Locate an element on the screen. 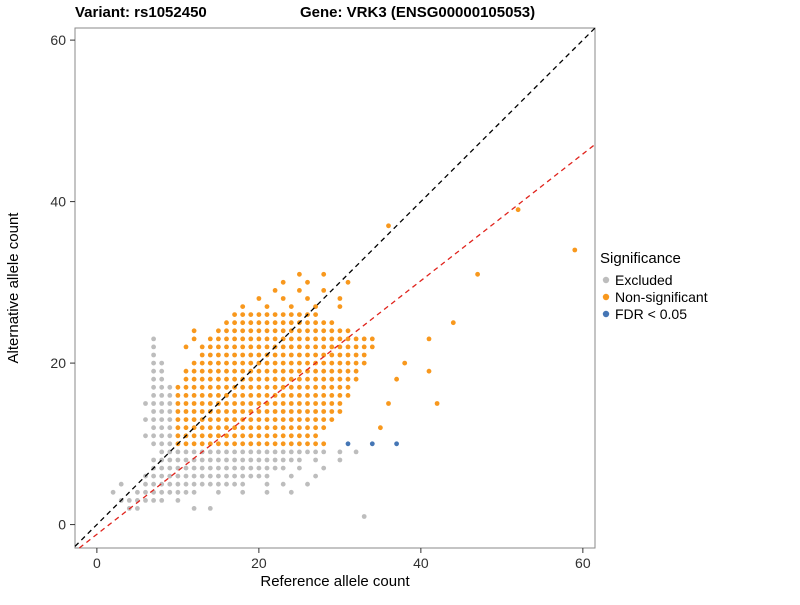 This screenshot has height=605, width=800. x-tick-label: 0 is located at coordinates (97, 563).